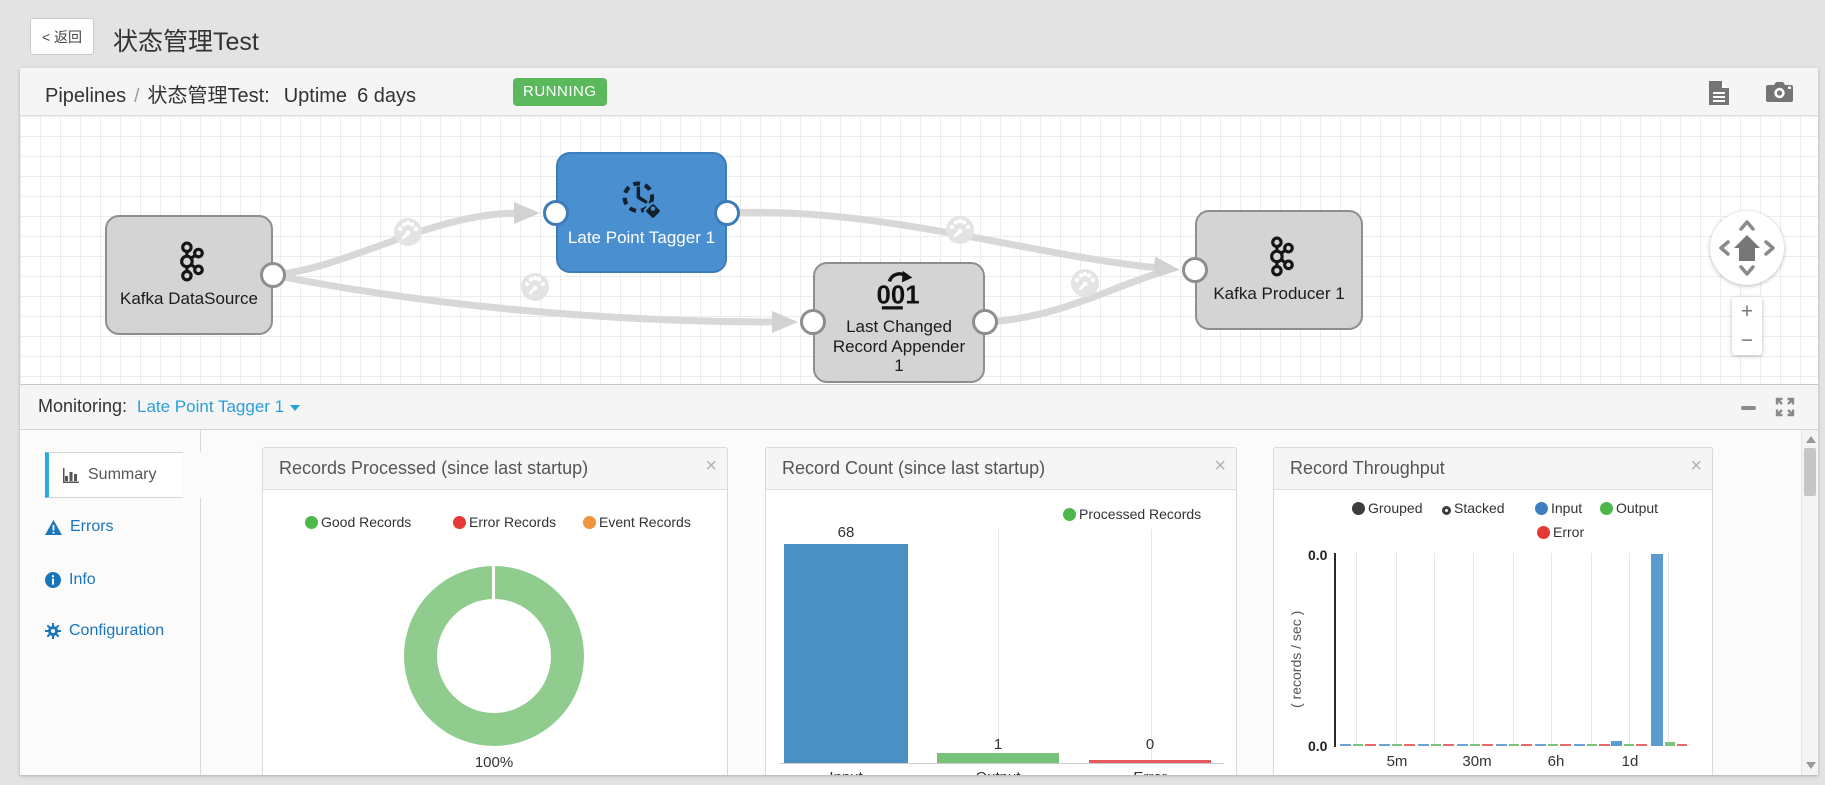 The width and height of the screenshot is (1825, 785). What do you see at coordinates (1397, 761) in the screenshot?
I see `x-tick-5m: 5m` at bounding box center [1397, 761].